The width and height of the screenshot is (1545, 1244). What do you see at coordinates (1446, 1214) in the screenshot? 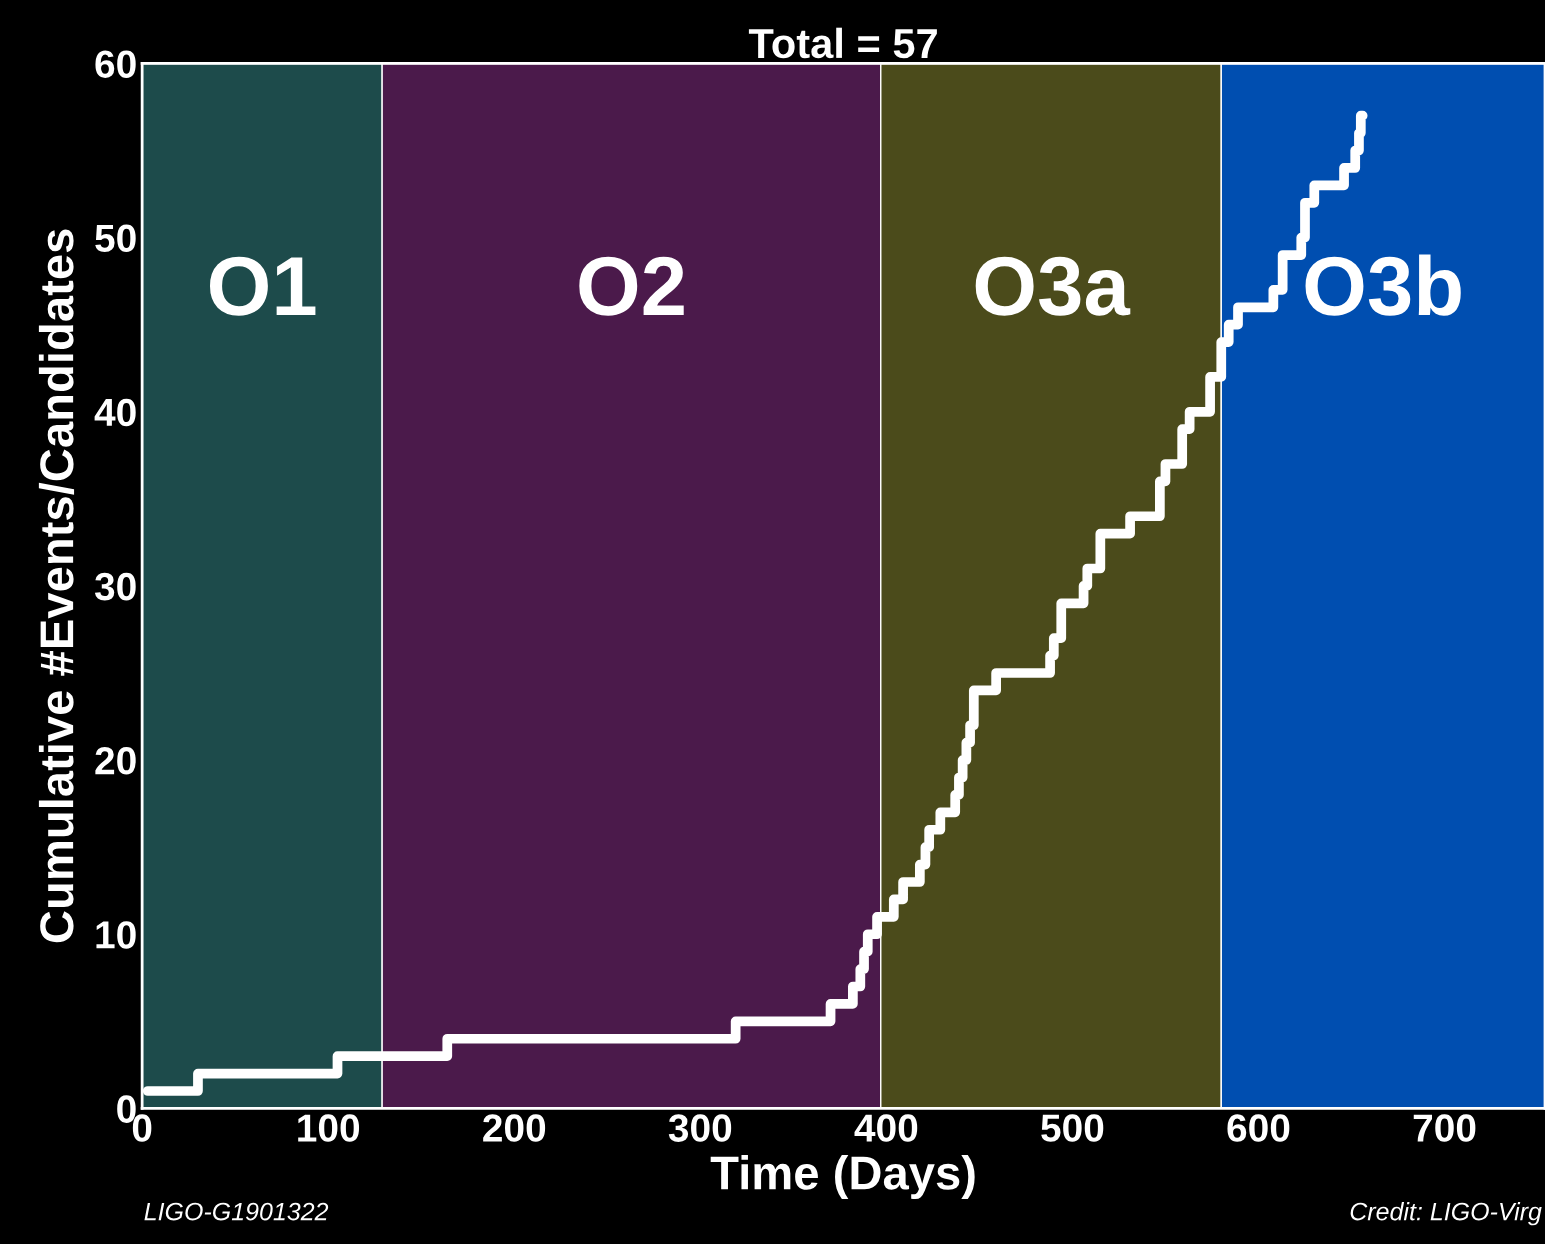
I see `text: Credit: LIGO-Virg` at bounding box center [1446, 1214].